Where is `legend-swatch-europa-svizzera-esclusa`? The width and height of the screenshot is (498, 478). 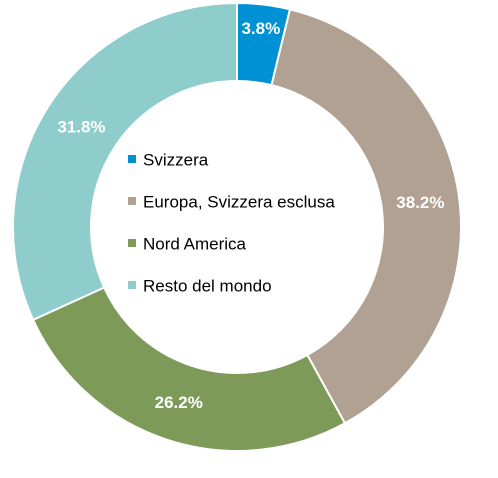 legend-swatch-europa-svizzera-esclusa is located at coordinates (132, 201).